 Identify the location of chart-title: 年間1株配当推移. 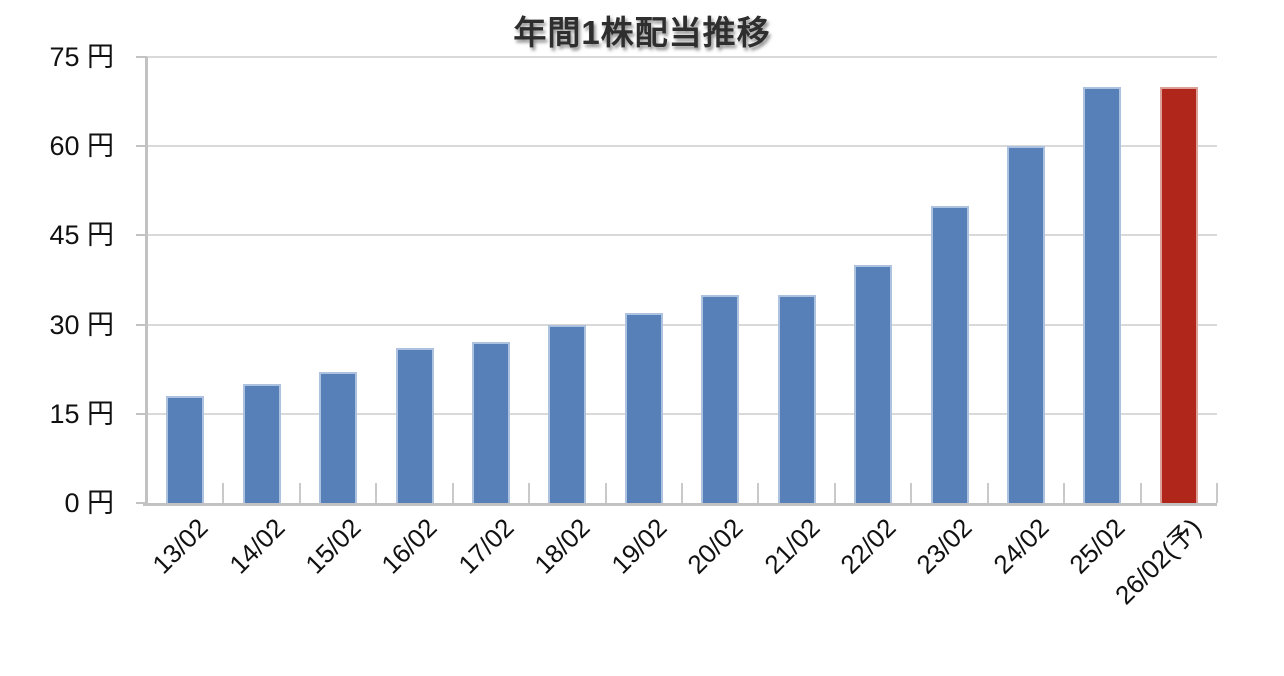
(642, 32).